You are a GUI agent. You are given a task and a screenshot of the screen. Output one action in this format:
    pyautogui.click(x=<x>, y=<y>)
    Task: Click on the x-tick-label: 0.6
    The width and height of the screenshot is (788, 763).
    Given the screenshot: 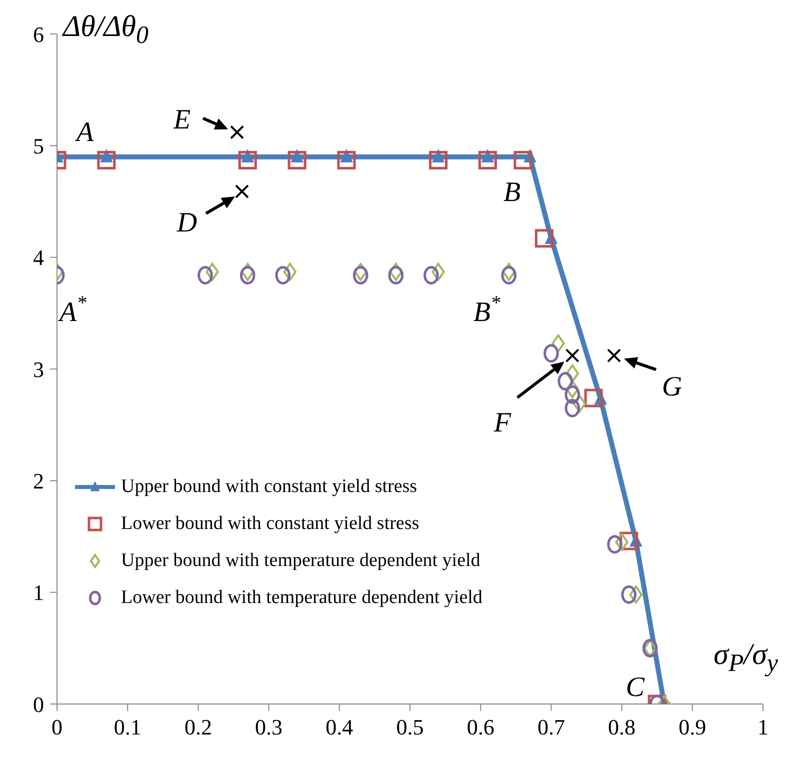 What is the action you would take?
    pyautogui.click(x=480, y=727)
    